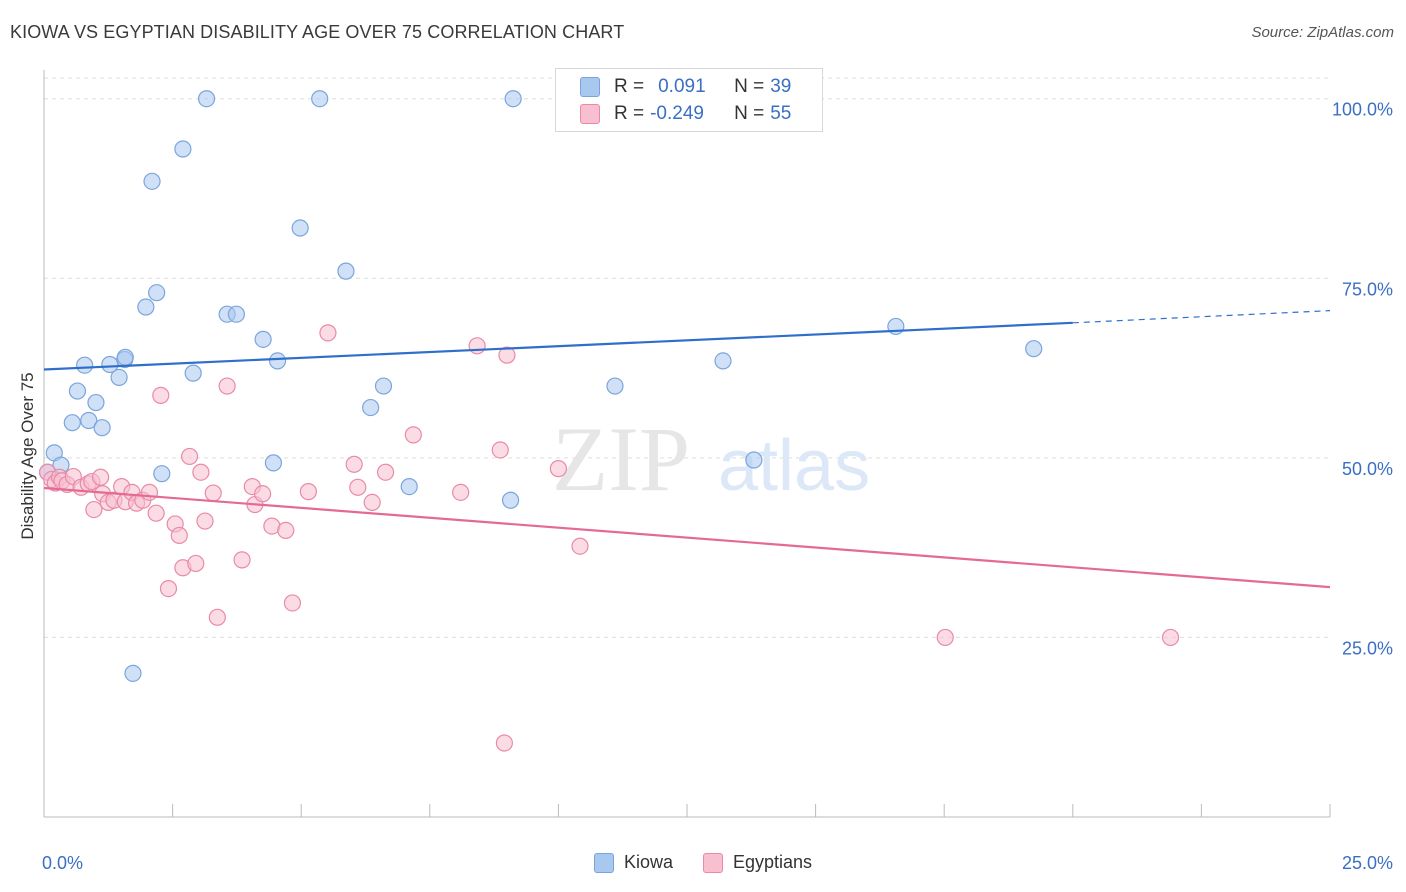 This screenshot has height=892, width=1406. Describe the element at coordinates (621, 459) in the screenshot. I see `watermark-zip: ZIP` at that location.